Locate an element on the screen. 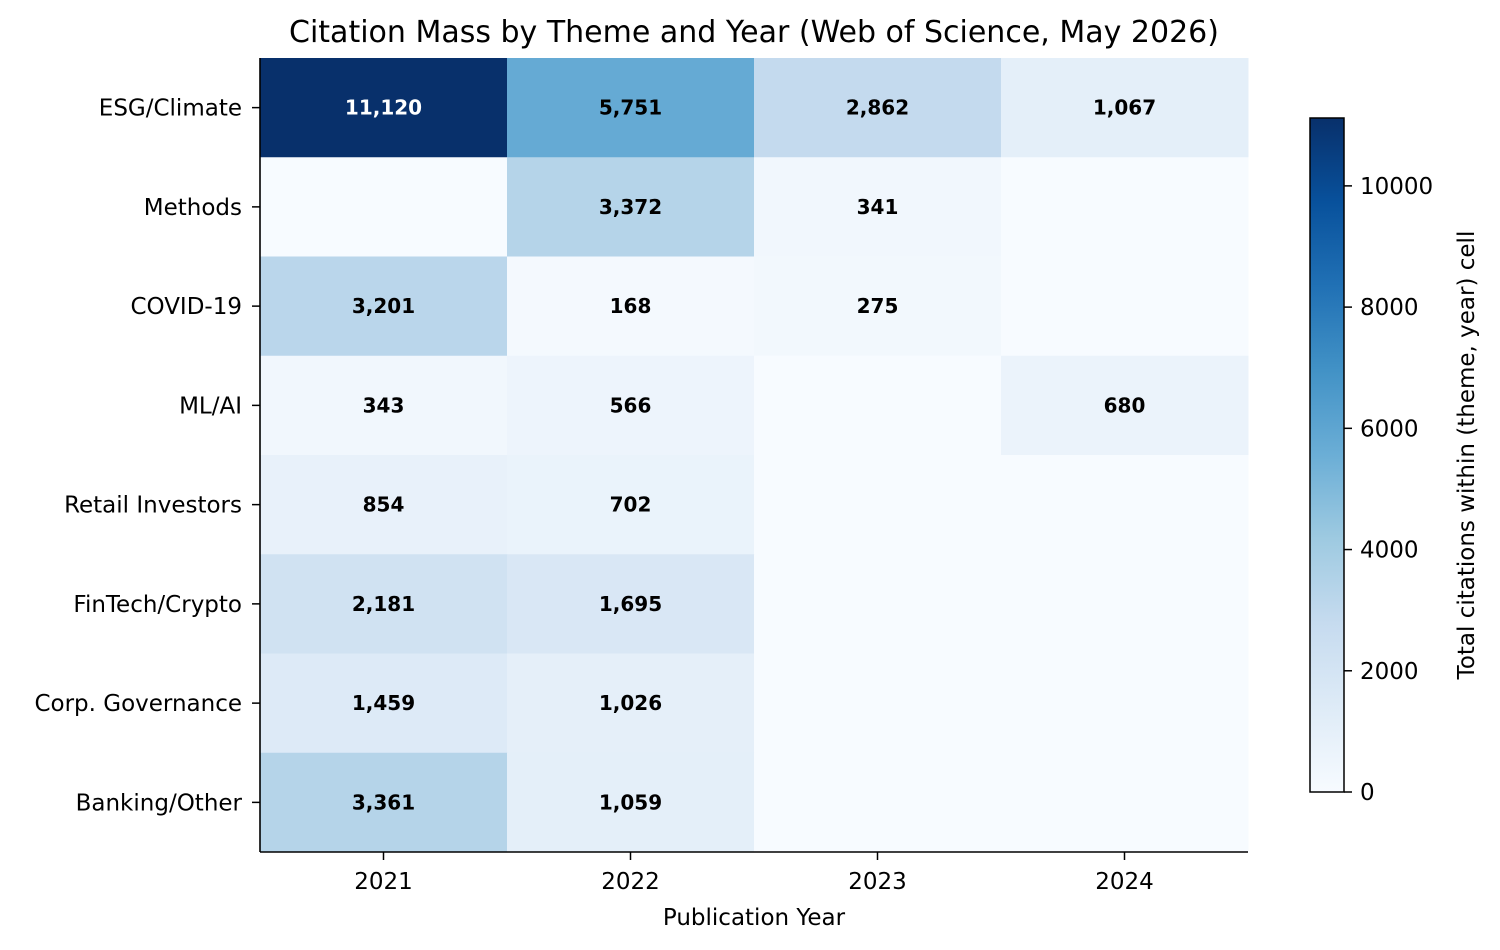  cell-value-label: 3,201 is located at coordinates (383, 306).